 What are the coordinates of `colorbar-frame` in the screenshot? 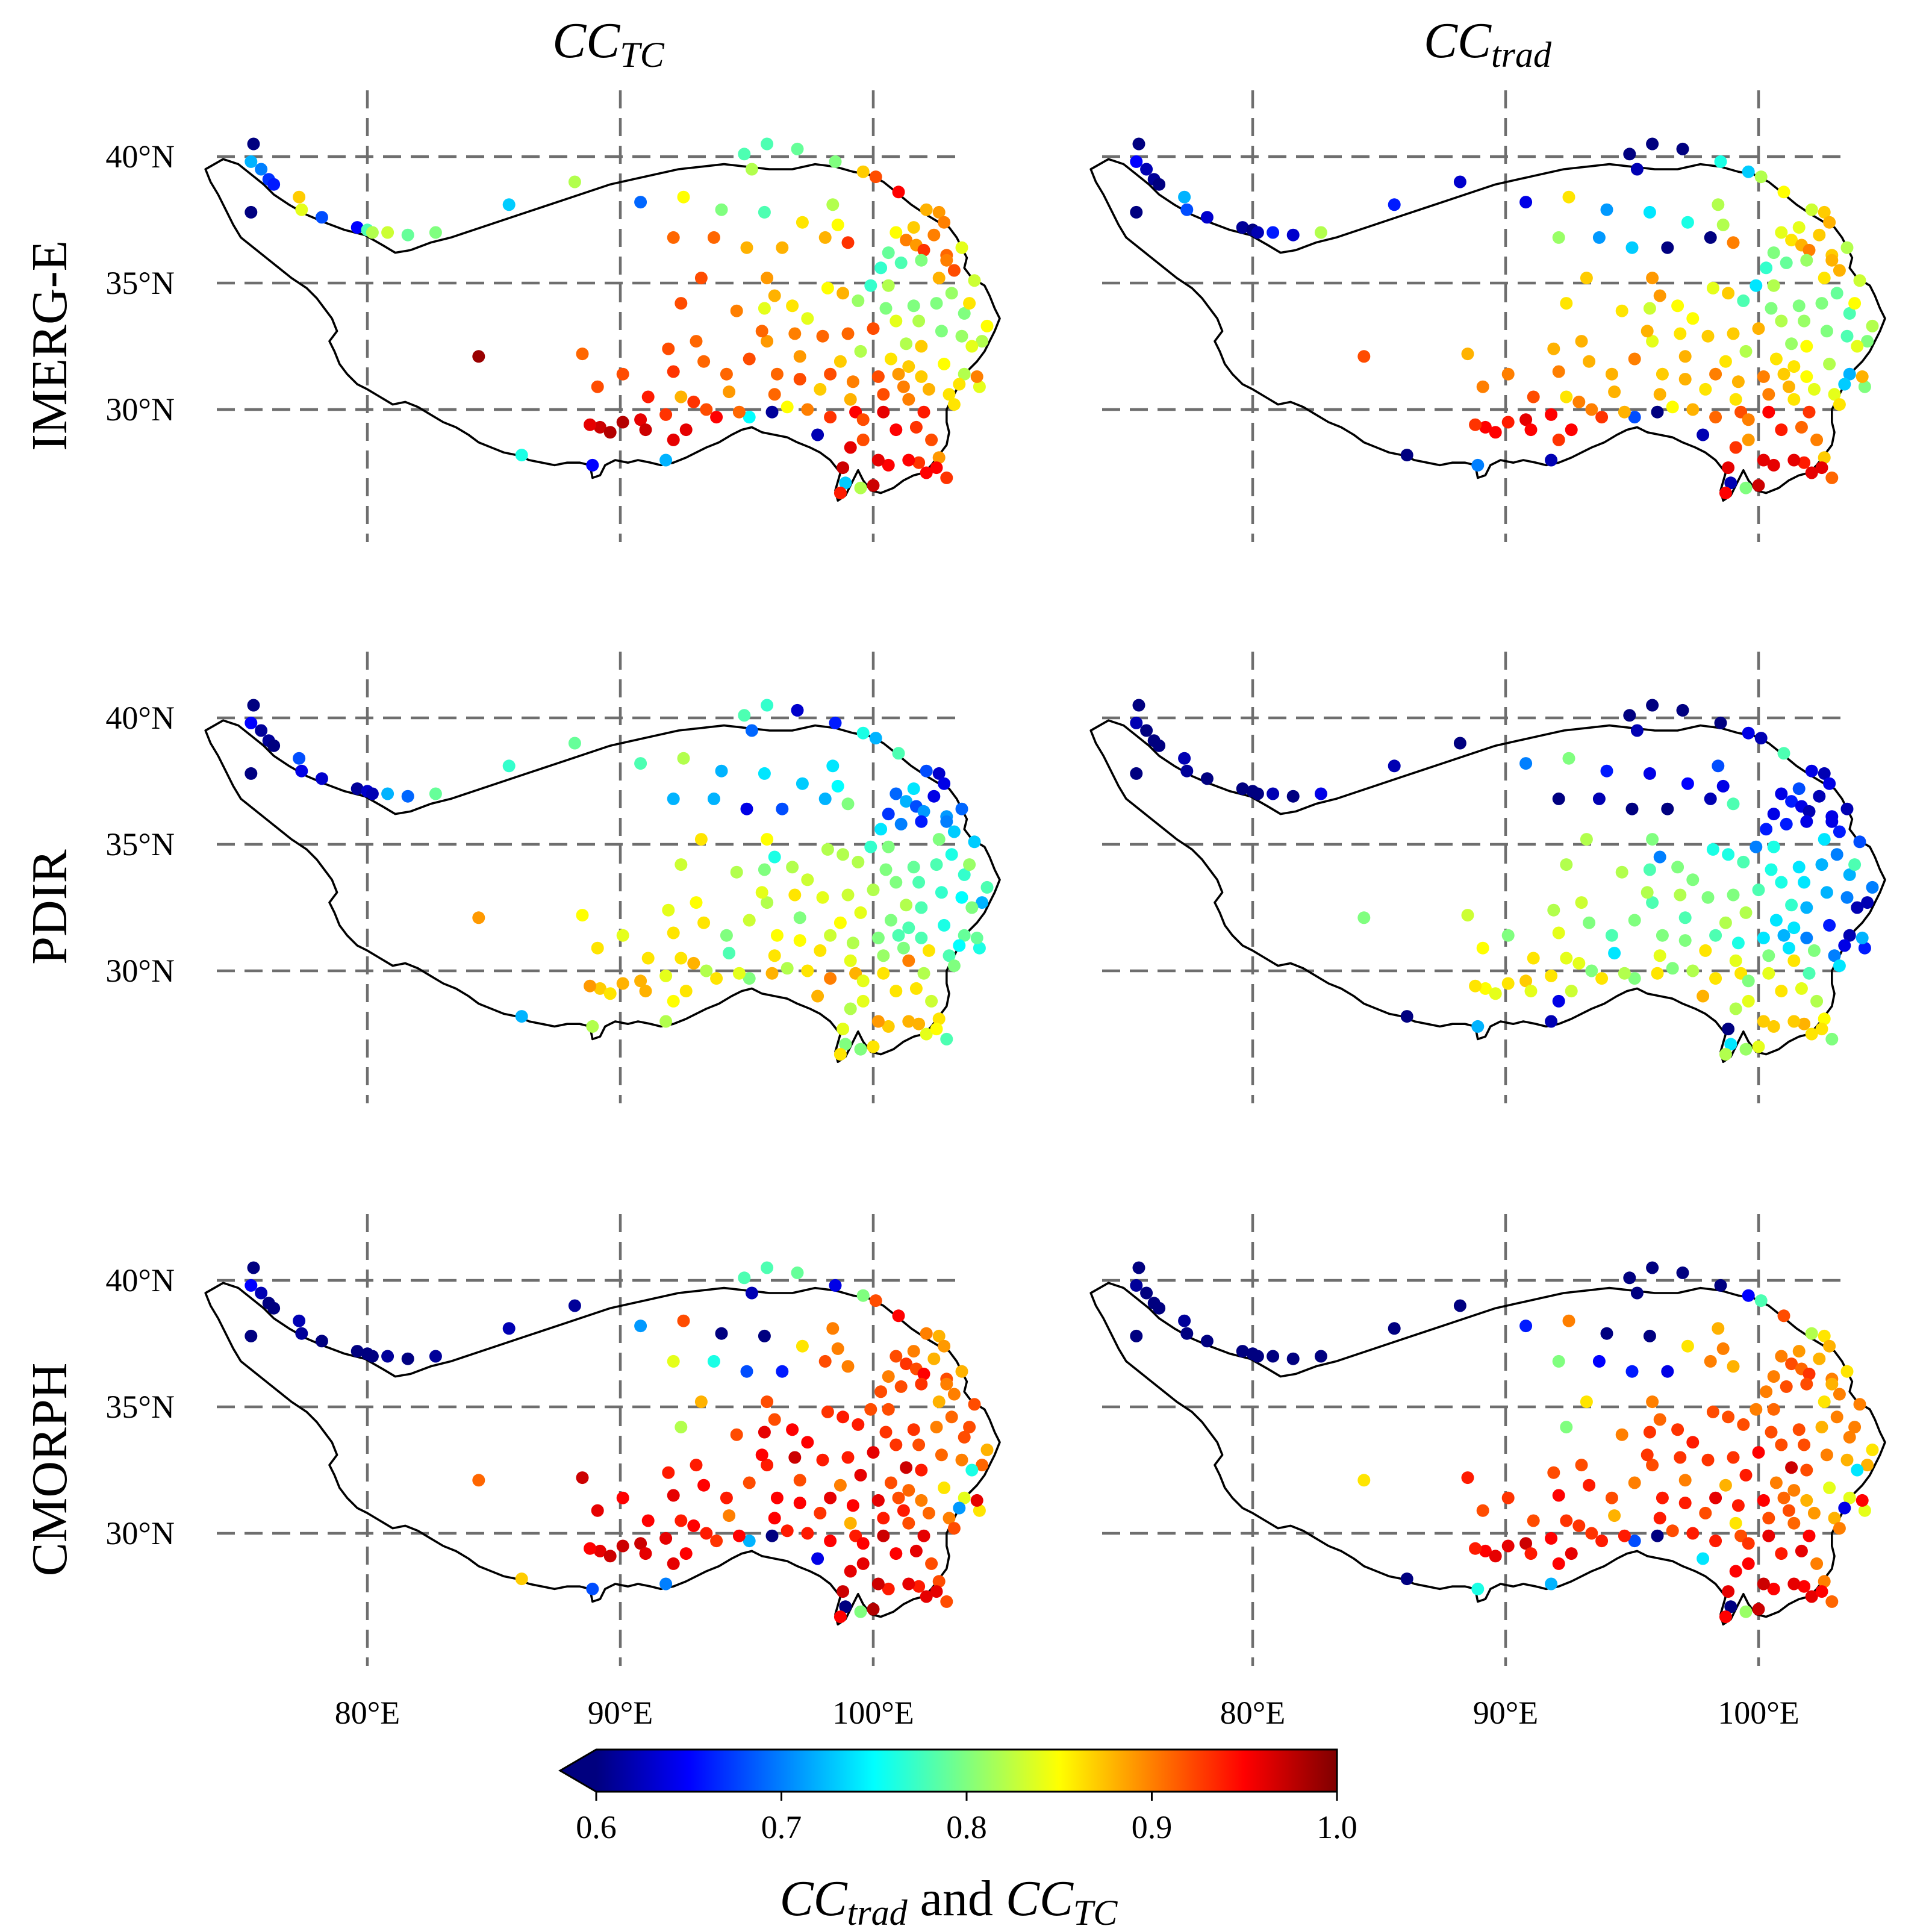 It's located at (948, 1770).